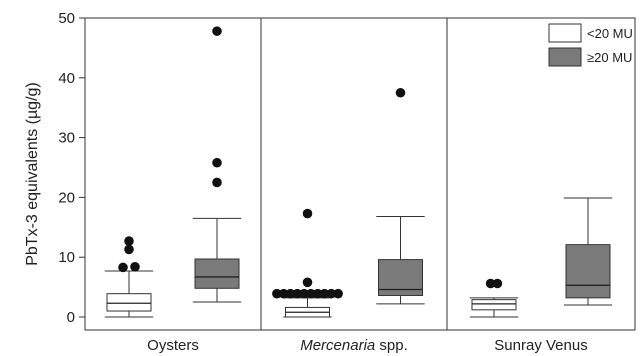  I want to click on legend-label-0: <20 MU, so click(610, 33).